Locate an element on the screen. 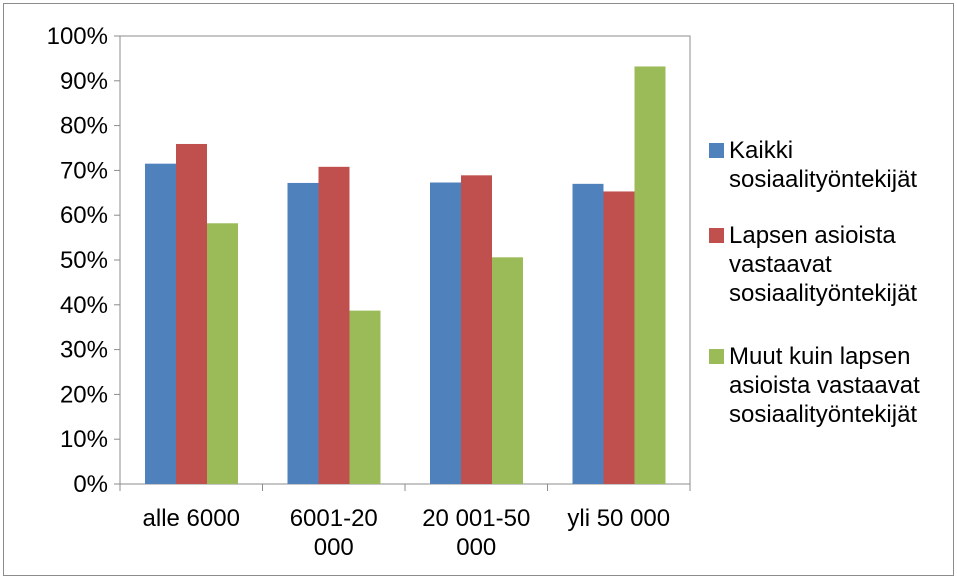 The height and width of the screenshot is (579, 957). y-tick-label: 10% is located at coordinates (84, 439).